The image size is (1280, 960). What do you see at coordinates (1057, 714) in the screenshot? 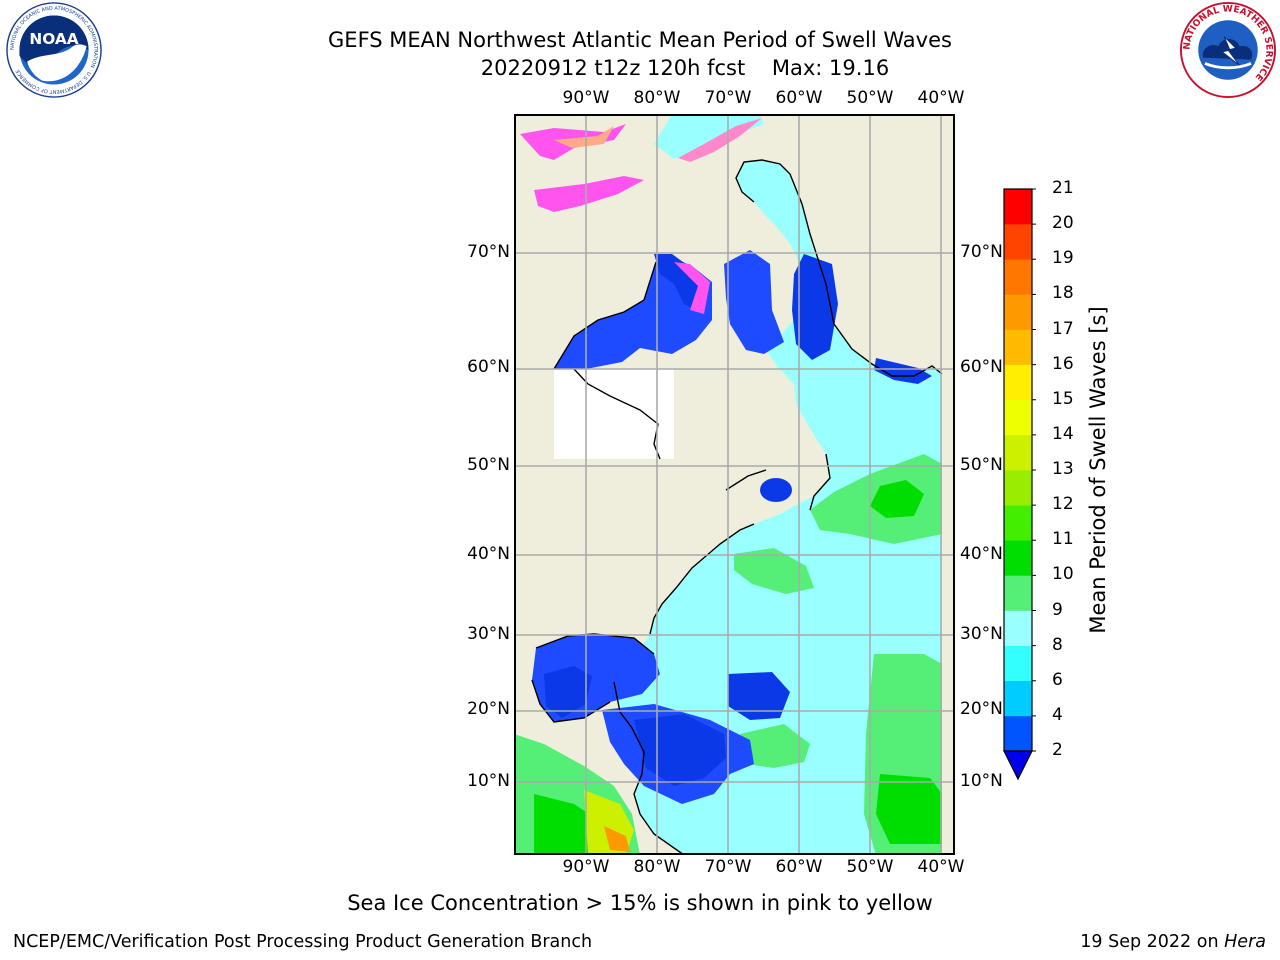
I see `colorbar-tick-label: 4` at bounding box center [1057, 714].